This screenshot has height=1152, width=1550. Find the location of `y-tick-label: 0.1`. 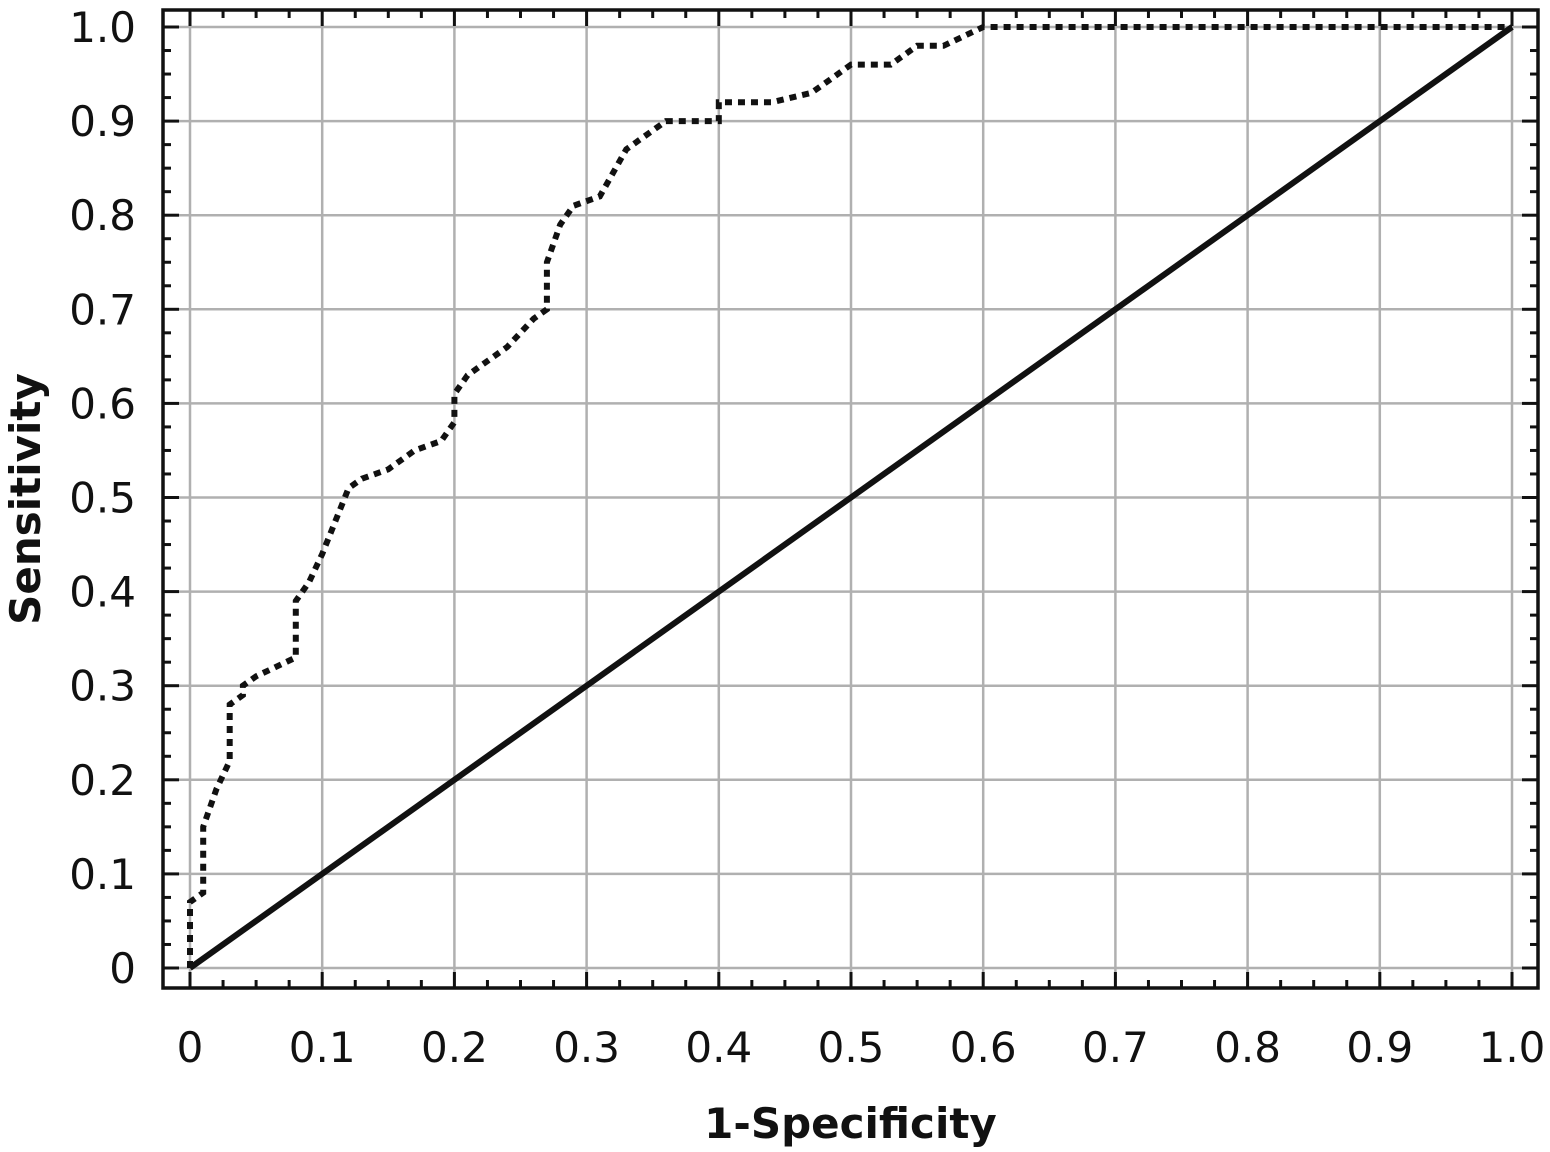

y-tick-label: 0.1 is located at coordinates (102, 874).